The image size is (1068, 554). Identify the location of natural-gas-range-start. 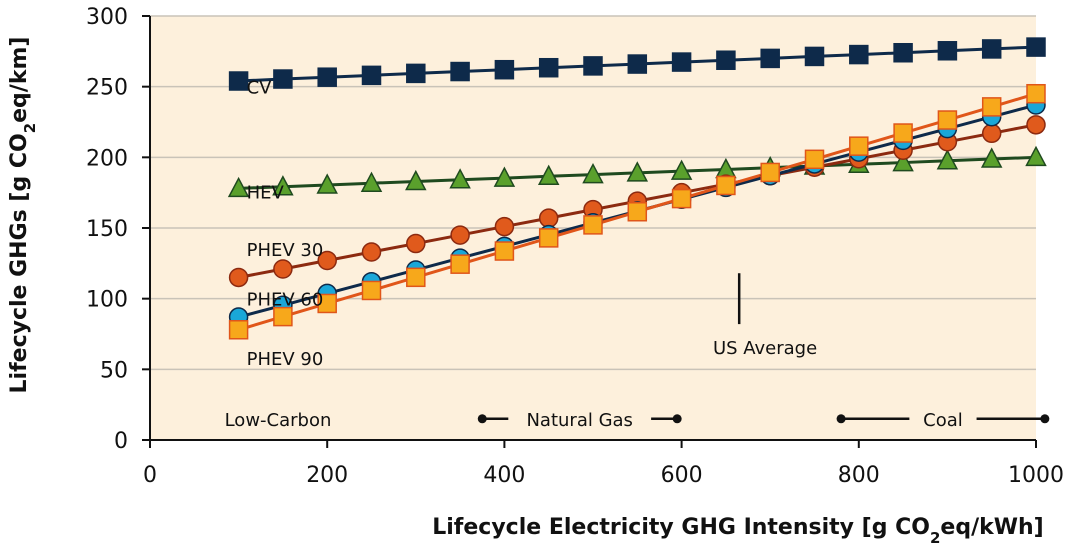
(482, 419).